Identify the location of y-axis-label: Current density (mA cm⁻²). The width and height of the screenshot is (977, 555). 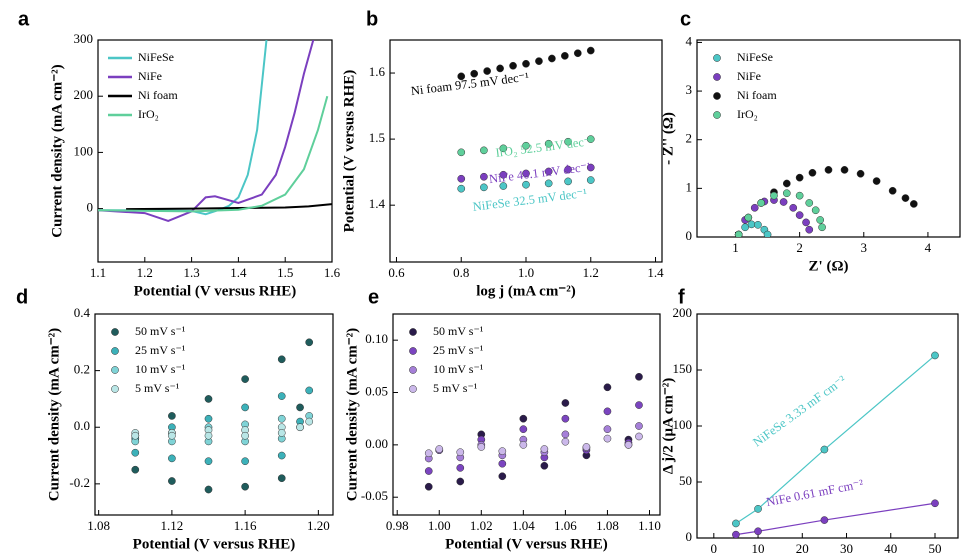
(57, 150).